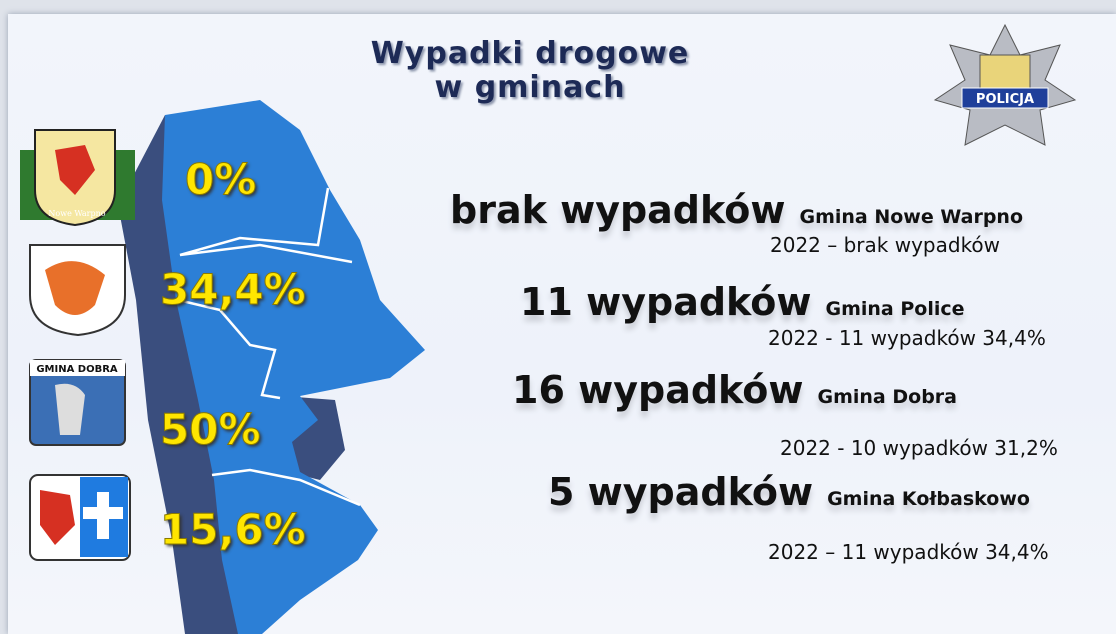 The width and height of the screenshot is (1116, 634). I want to click on row-headline: 16 wypadków Gmina Dobra, so click(734, 390).